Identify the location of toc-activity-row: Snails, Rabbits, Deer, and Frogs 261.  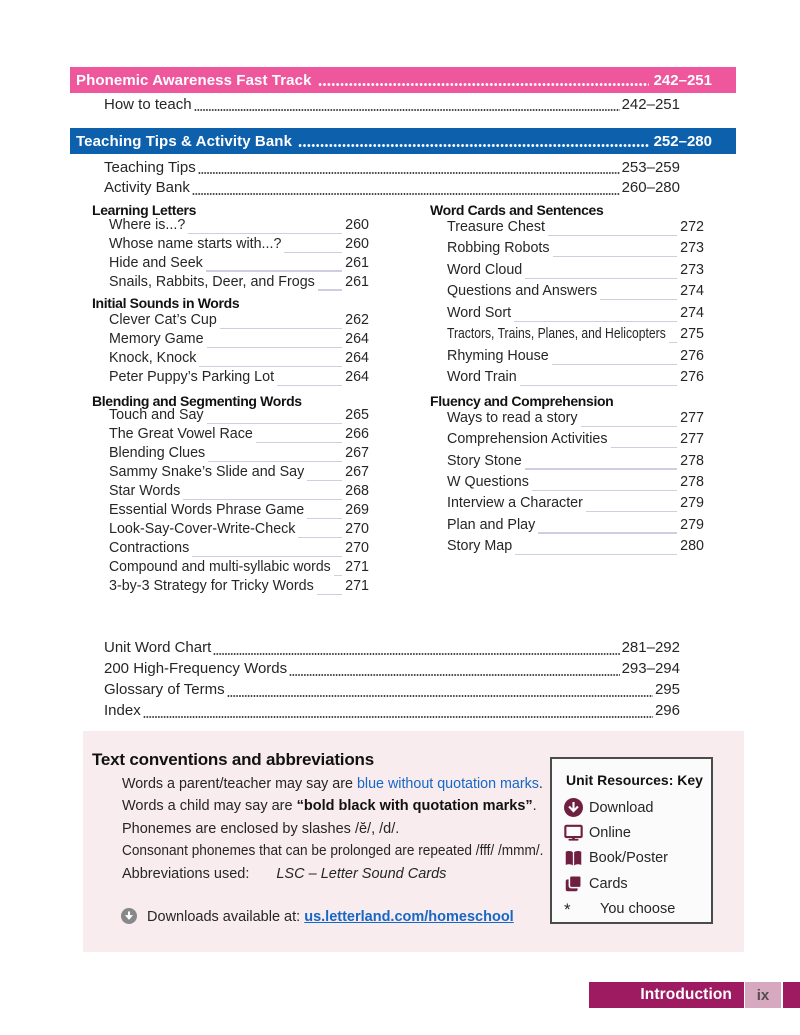
(239, 283).